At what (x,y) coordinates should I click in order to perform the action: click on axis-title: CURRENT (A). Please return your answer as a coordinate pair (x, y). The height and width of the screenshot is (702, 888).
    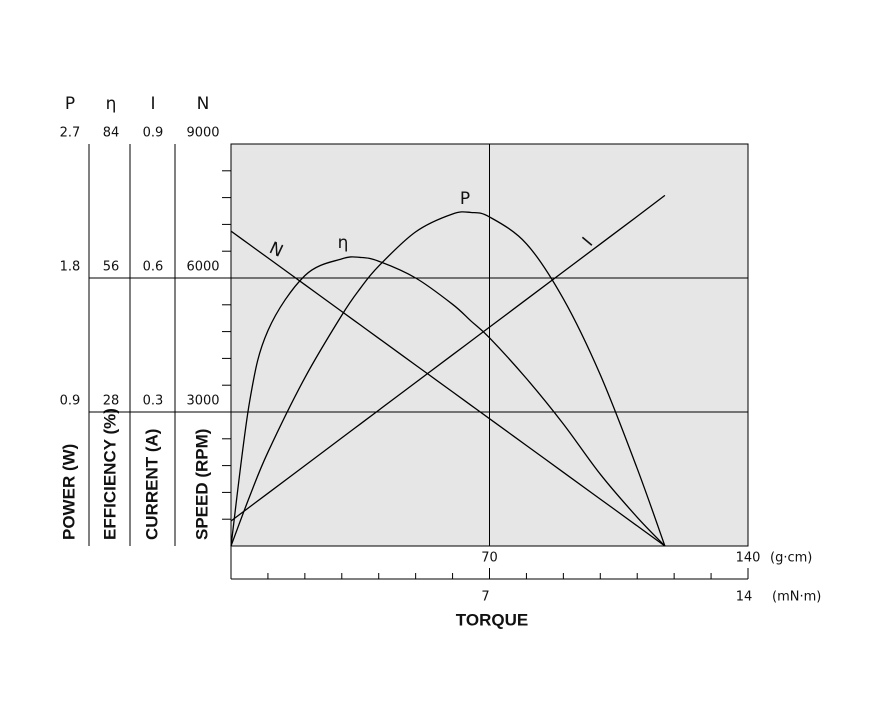
    Looking at the image, I should click on (151, 484).